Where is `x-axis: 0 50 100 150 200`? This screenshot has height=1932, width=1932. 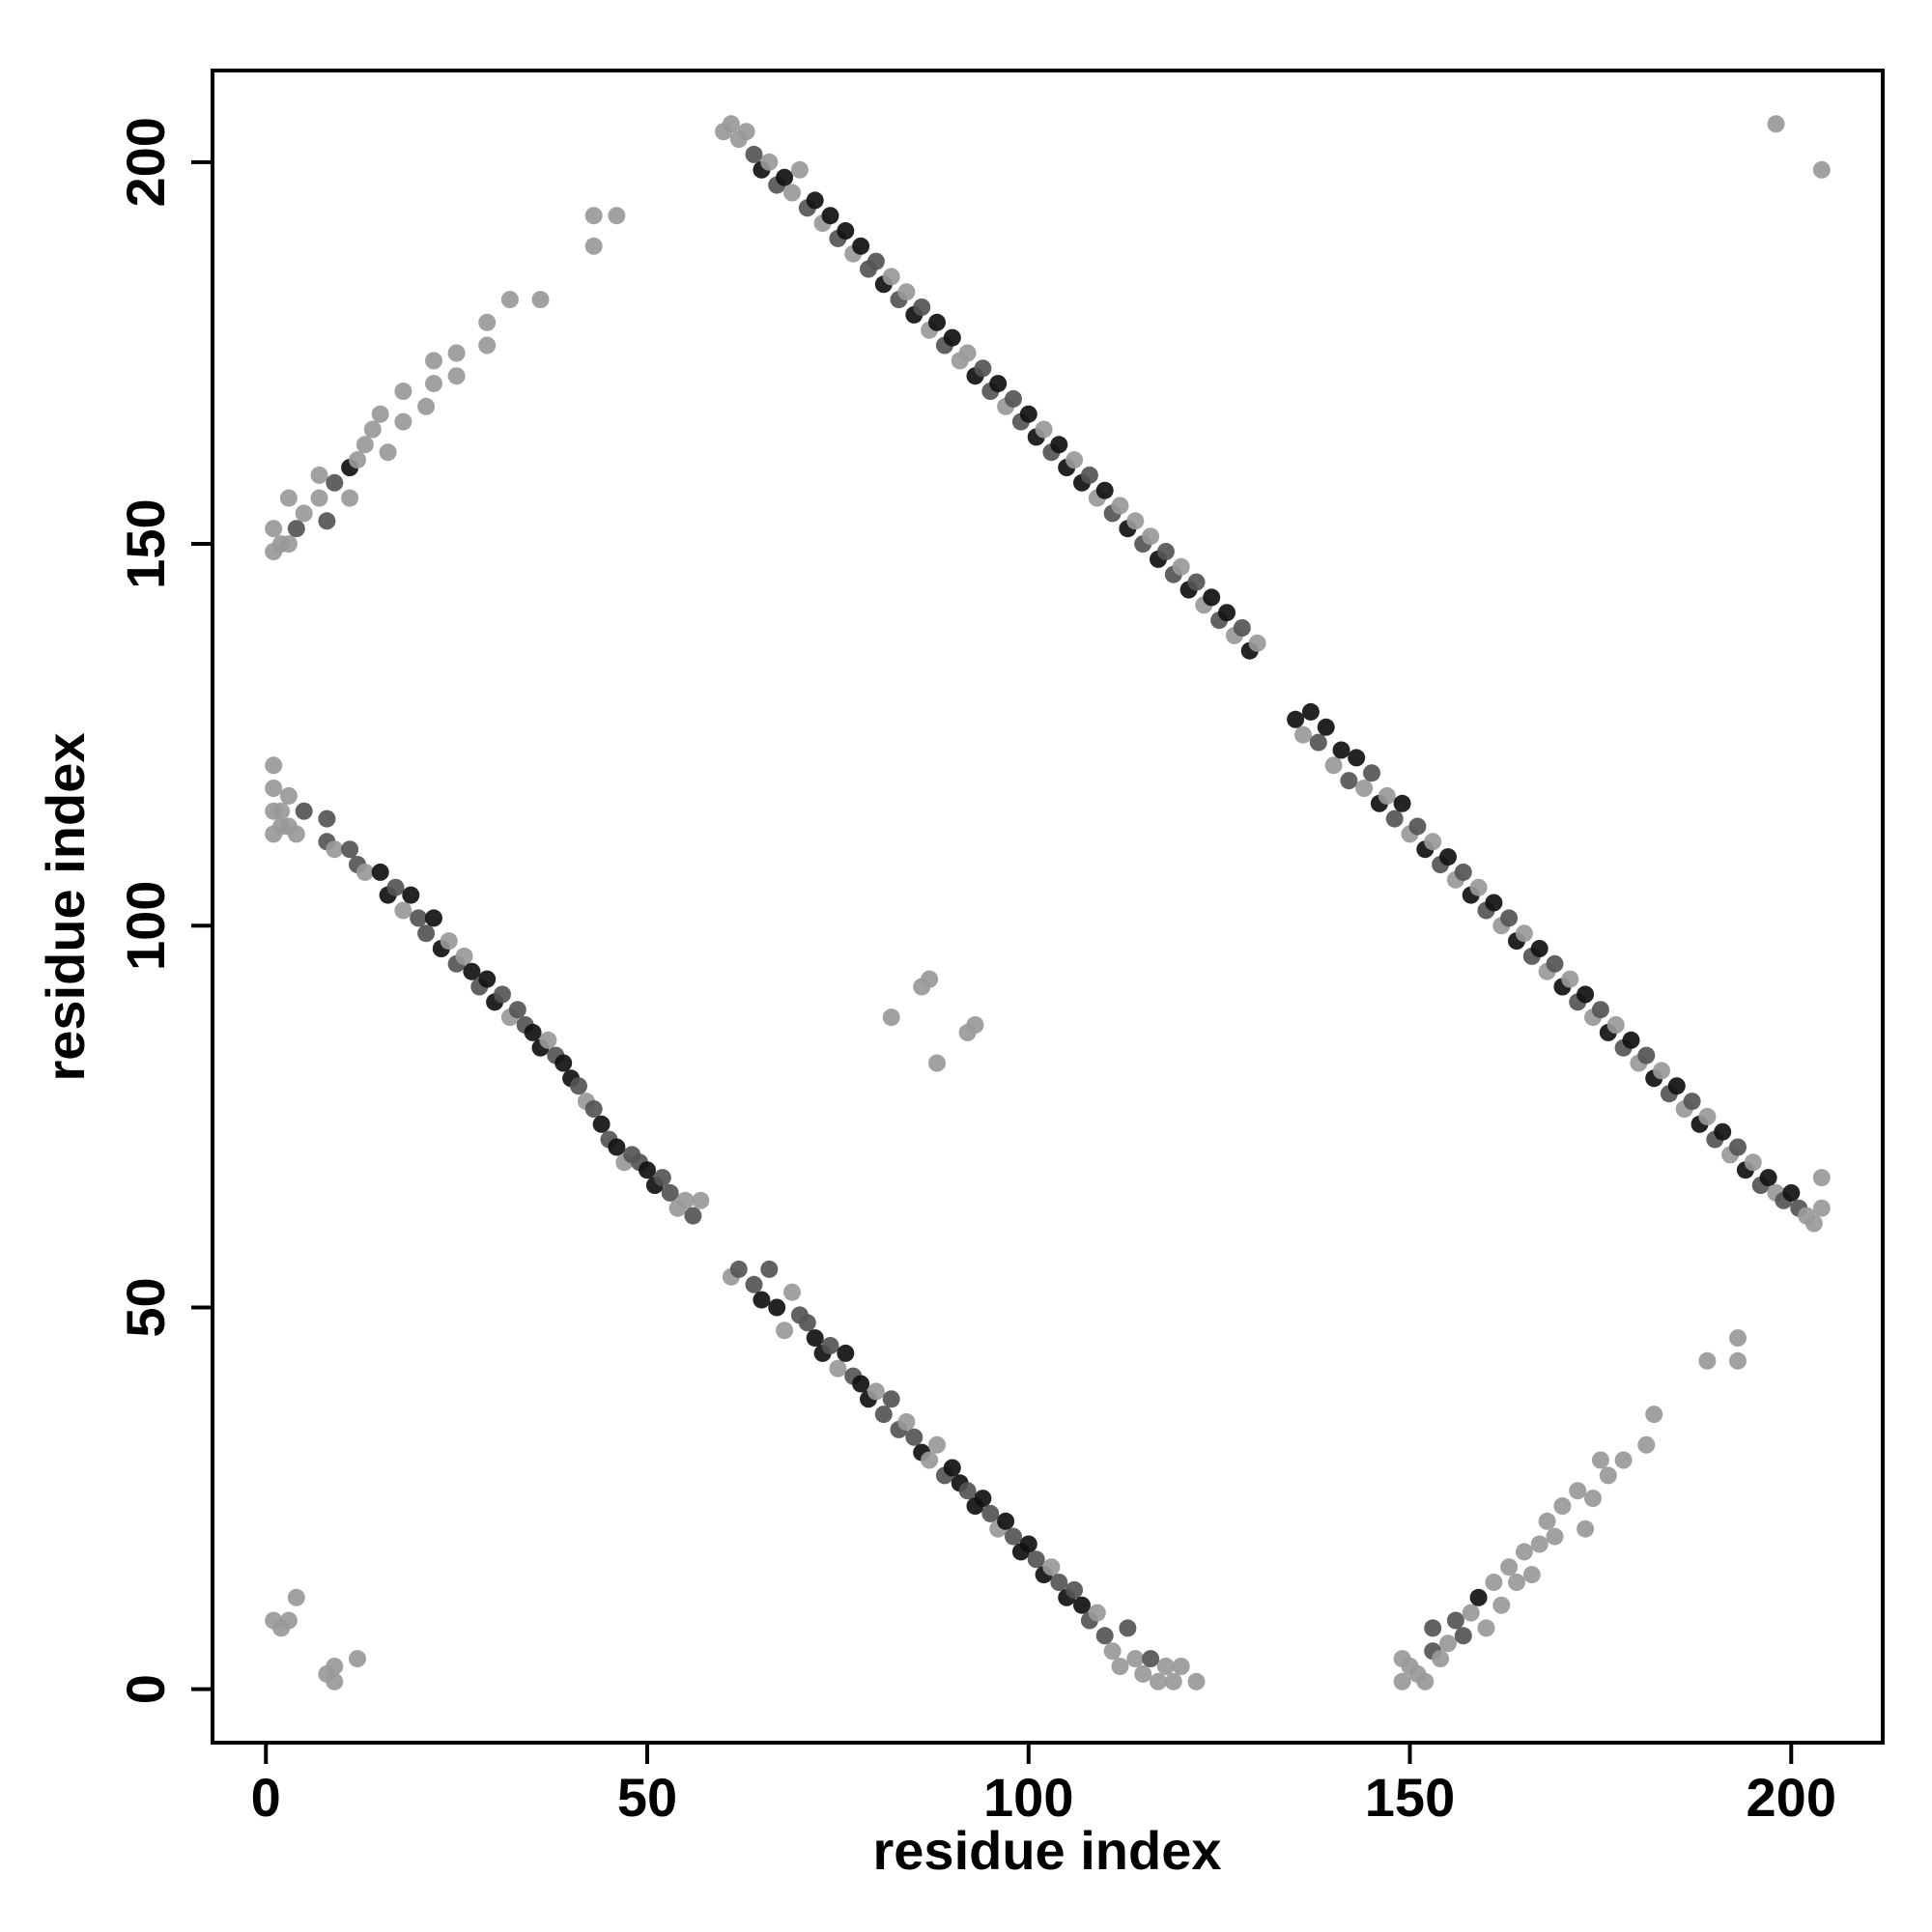 x-axis: 0 50 100 150 200 is located at coordinates (1043, 1785).